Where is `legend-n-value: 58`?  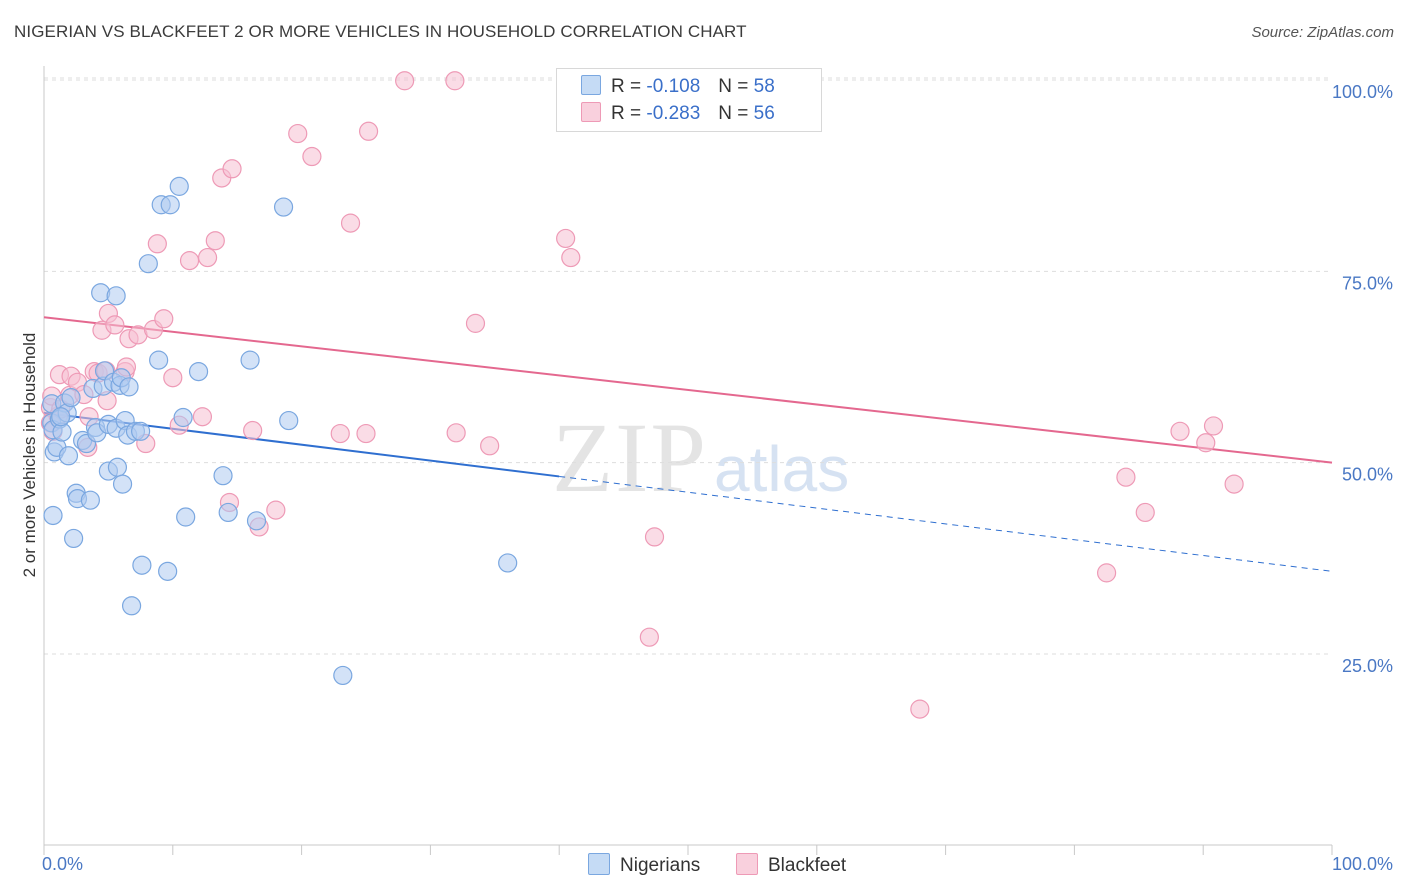
legend-n-value: 58 is located at coordinates (764, 86).